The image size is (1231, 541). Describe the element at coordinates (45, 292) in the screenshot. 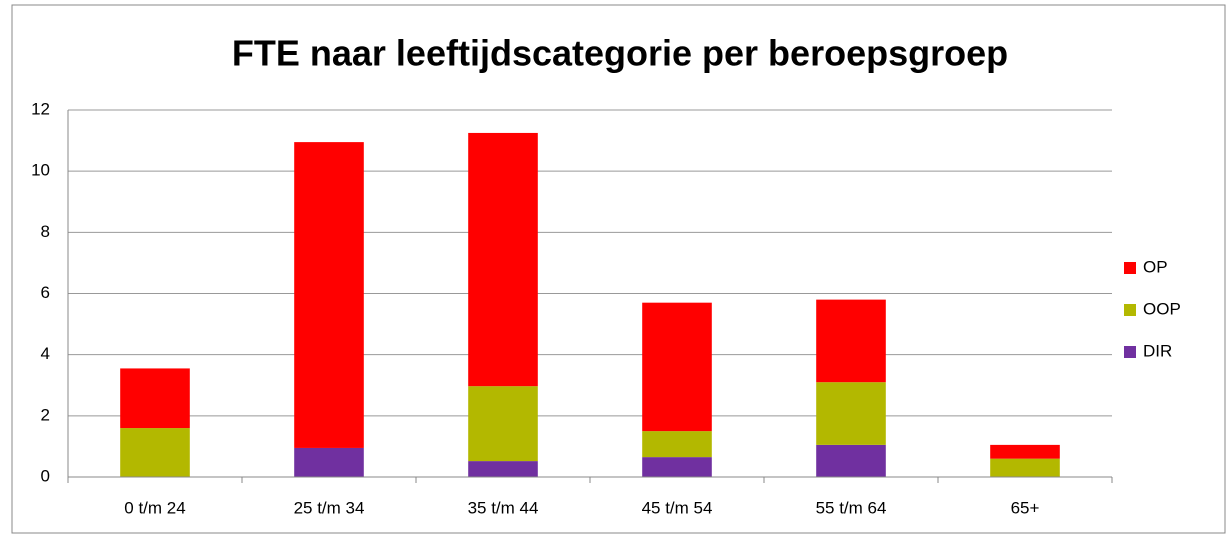

I see `y-tick-label: 6` at that location.